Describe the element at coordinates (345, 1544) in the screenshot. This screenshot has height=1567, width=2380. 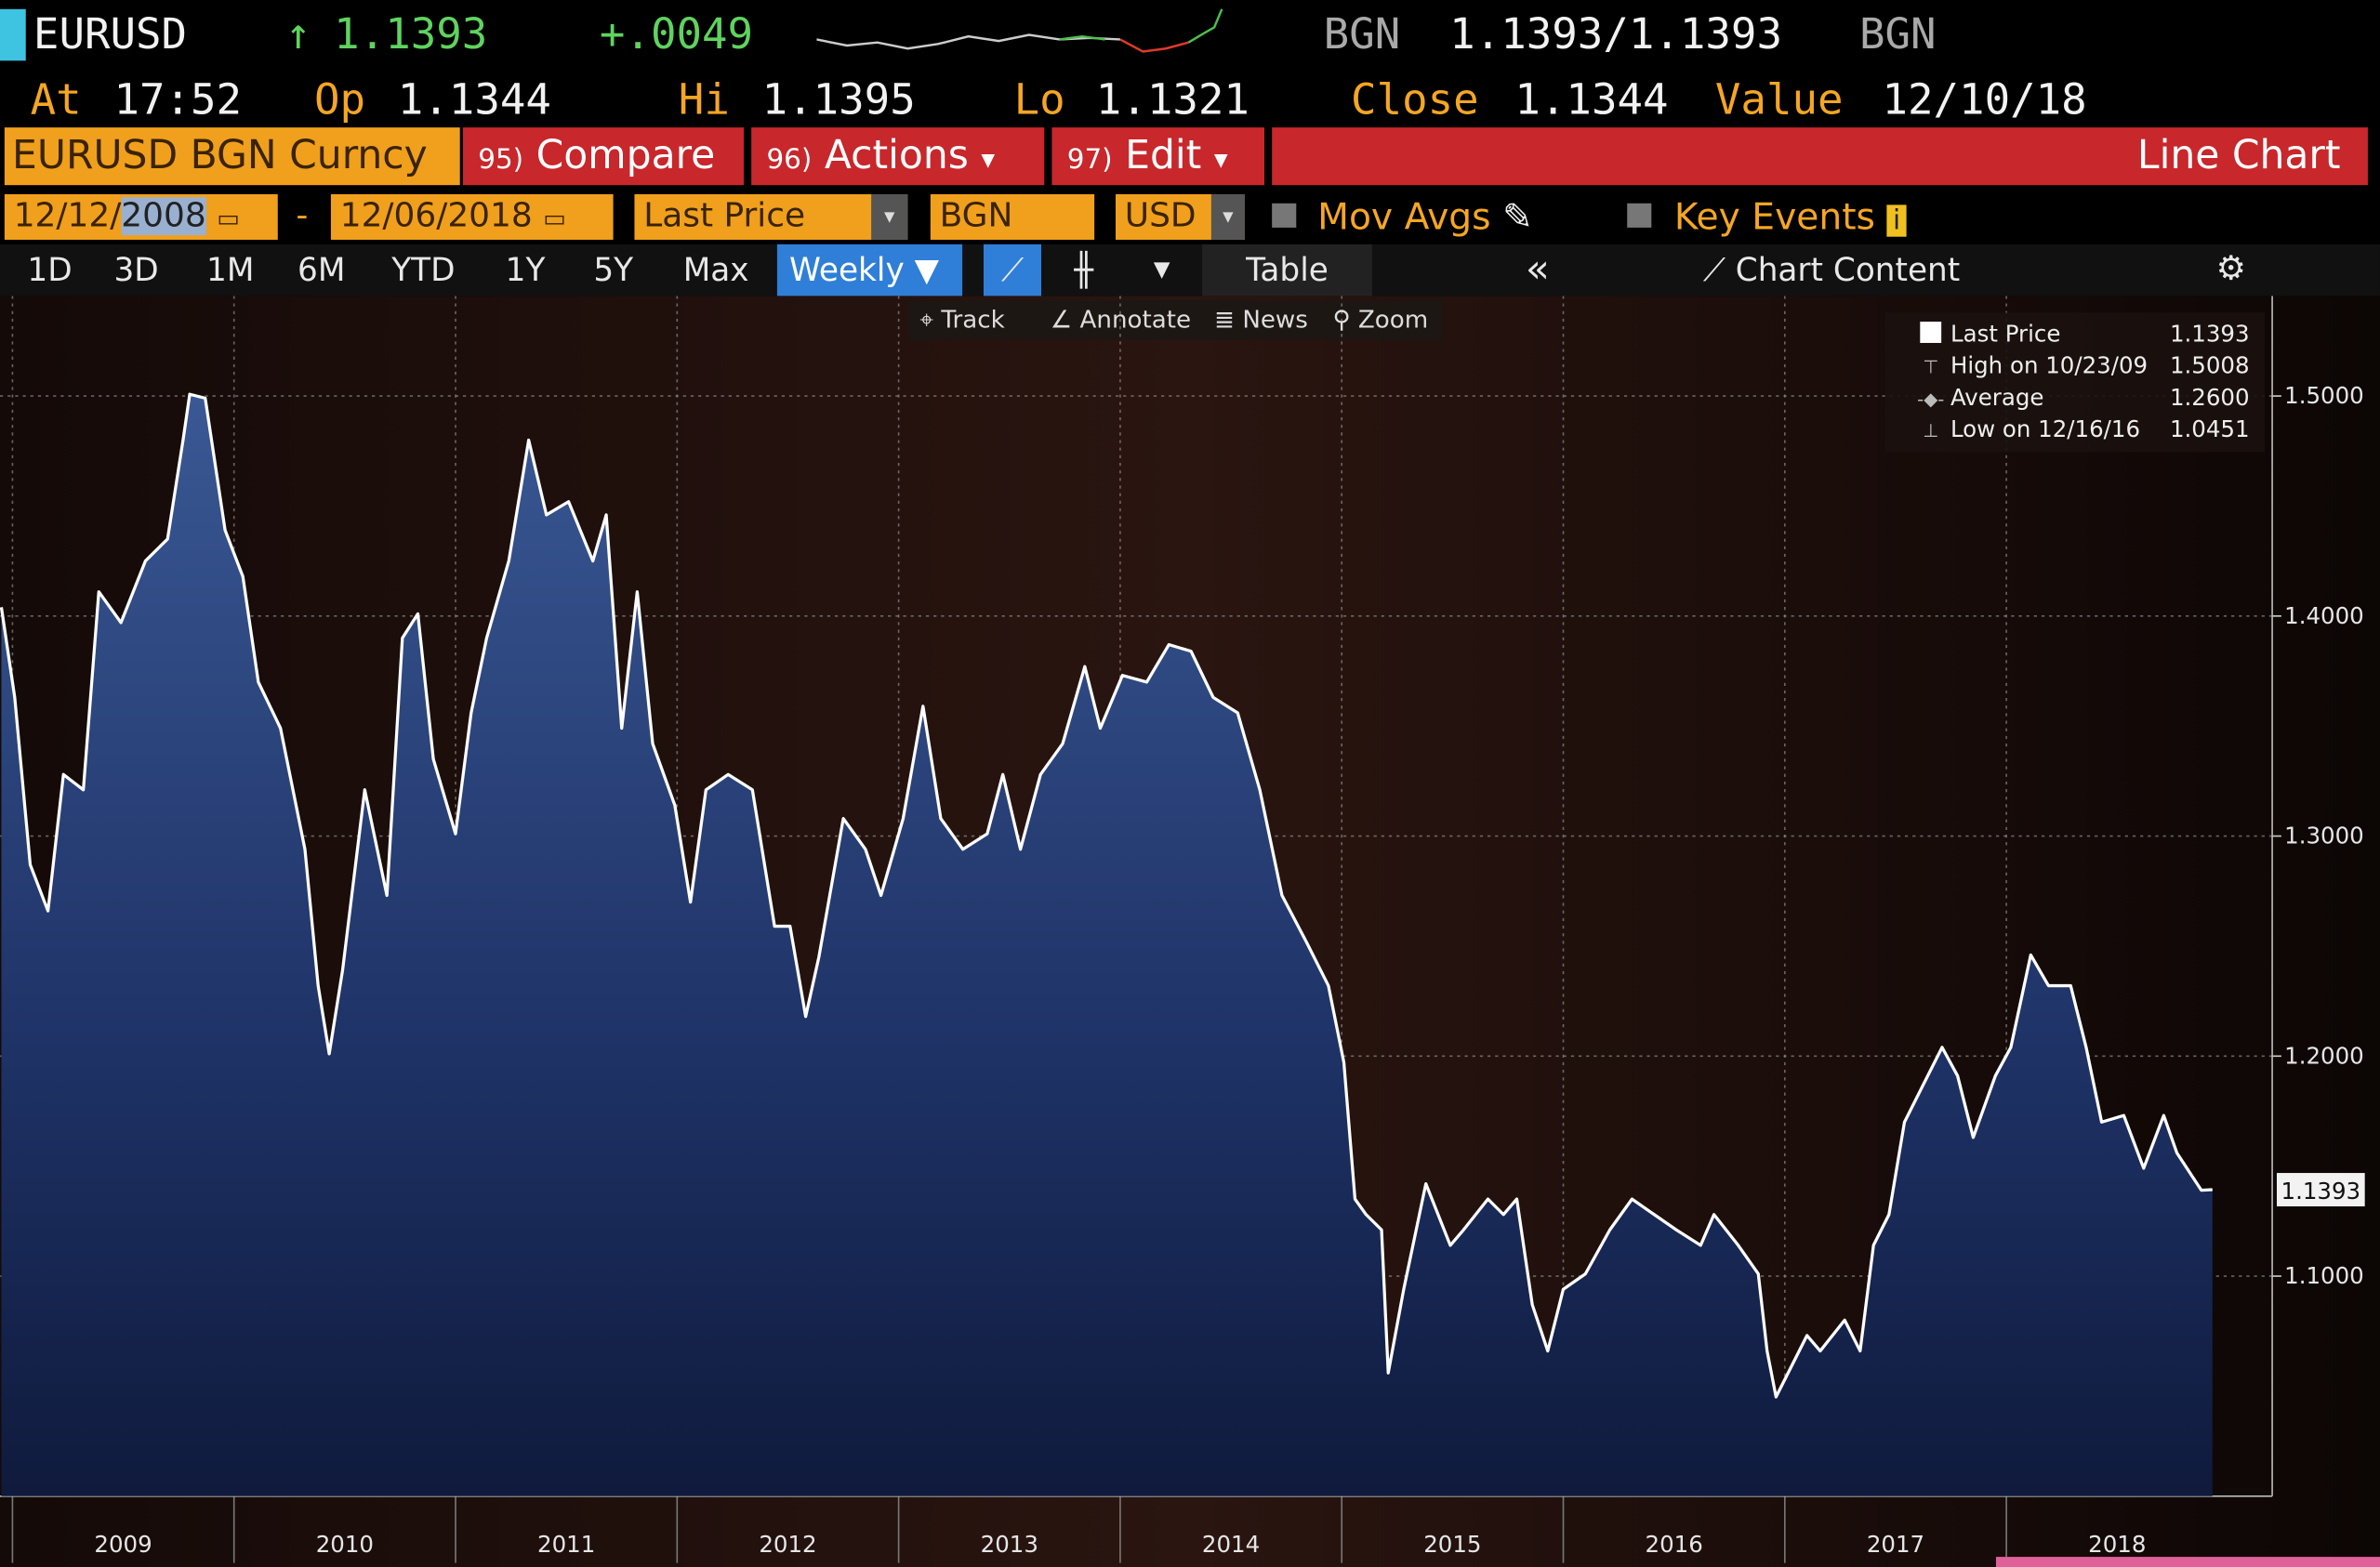
I see `x-tick-label: 2010` at that location.